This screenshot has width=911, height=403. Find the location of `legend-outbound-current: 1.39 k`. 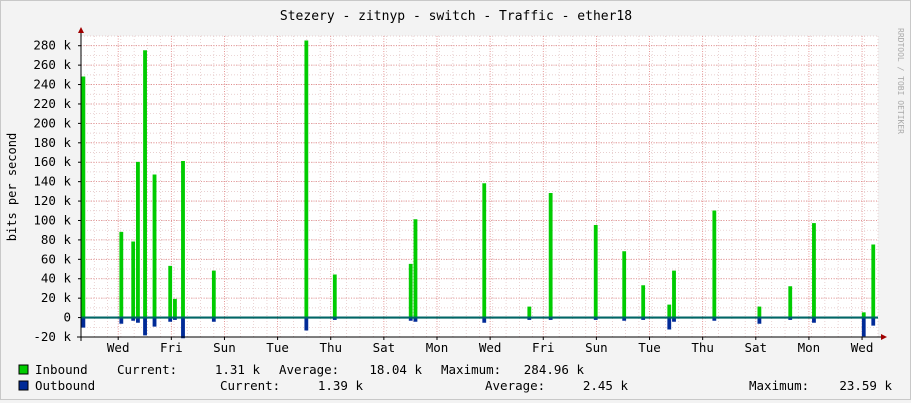

legend-outbound-current: 1.39 k is located at coordinates (341, 385).